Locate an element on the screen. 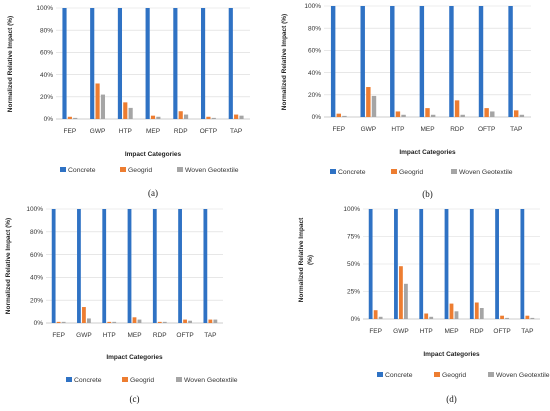 This screenshot has height=411, width=550. chart-c-legend-swatch is located at coordinates (179, 379).